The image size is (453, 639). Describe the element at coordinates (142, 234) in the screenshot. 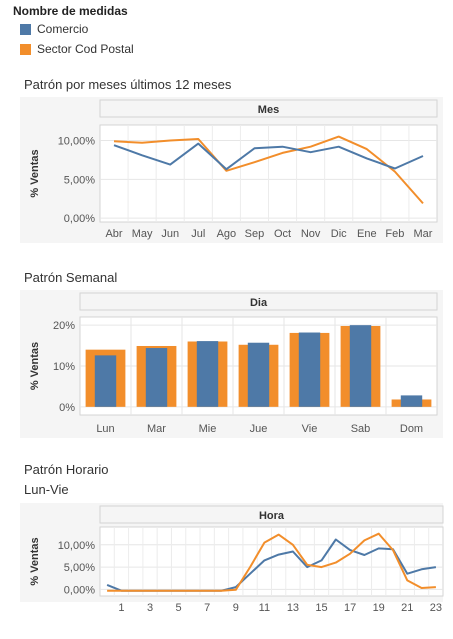

I see `chart1-xtick-1: May` at that location.